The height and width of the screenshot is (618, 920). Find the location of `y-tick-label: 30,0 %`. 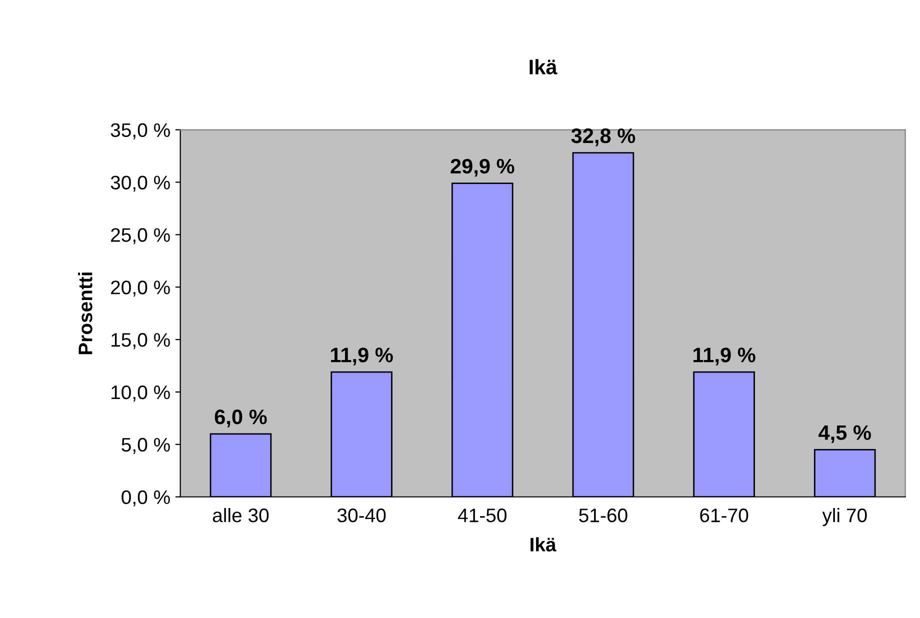

y-tick-label: 30,0 % is located at coordinates (140, 184).